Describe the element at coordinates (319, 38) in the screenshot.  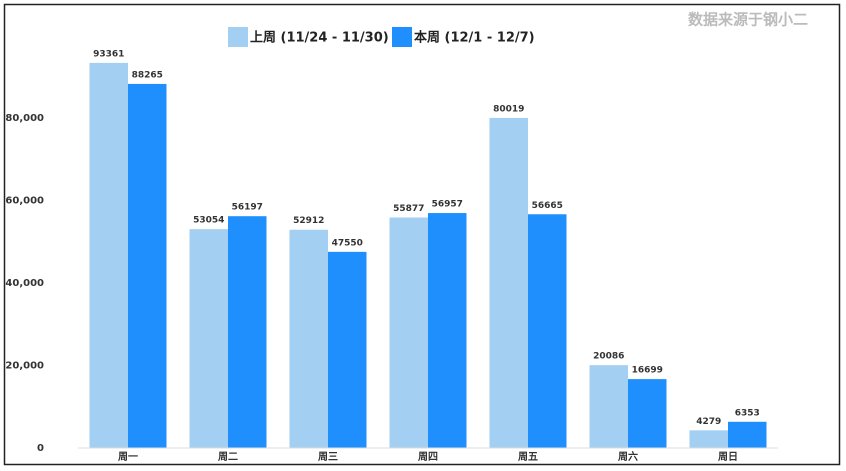
I see `legend-label: 上周 (11/24 - 11/30)` at that location.